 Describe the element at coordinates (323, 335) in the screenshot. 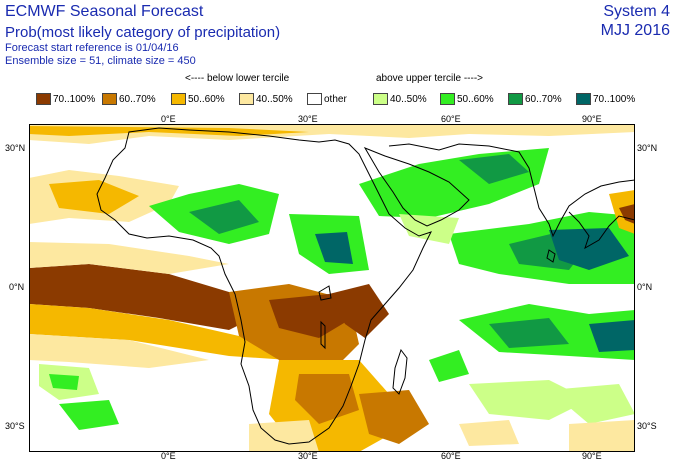

I see `lake-tanganyika` at that location.